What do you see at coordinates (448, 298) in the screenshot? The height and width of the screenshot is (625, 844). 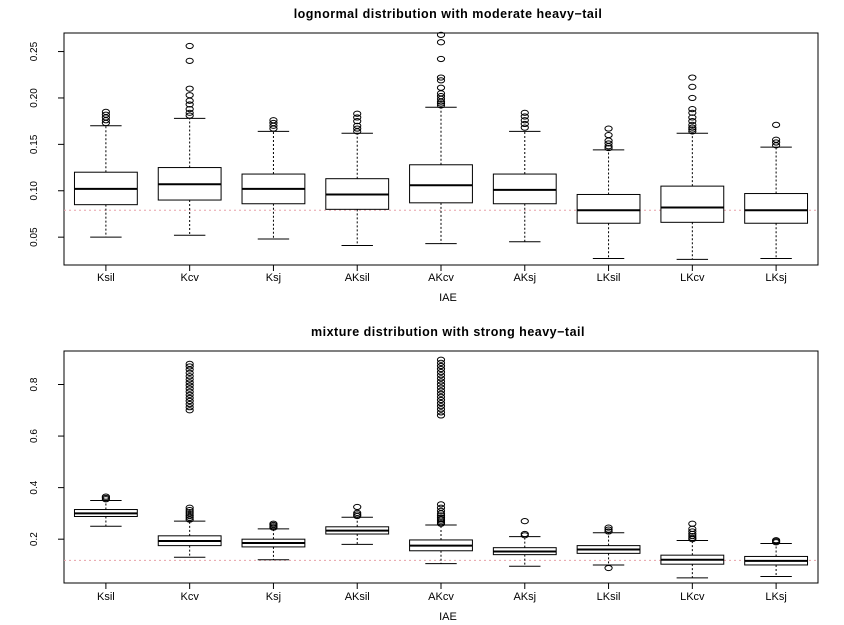 I see `x-axis-label-top: IAE` at bounding box center [448, 298].